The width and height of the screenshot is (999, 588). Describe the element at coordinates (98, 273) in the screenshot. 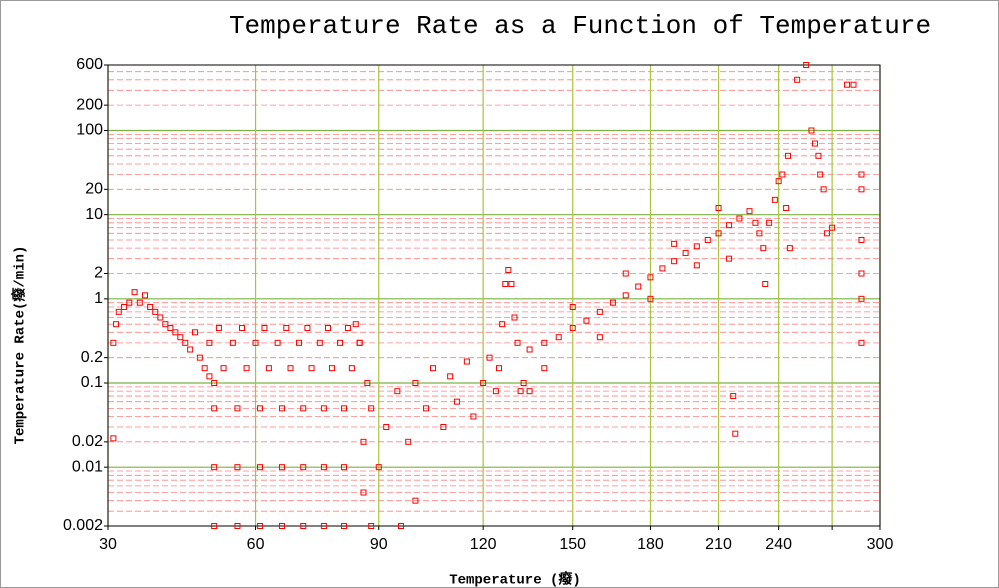

I see `y-tick-label: 2` at that location.